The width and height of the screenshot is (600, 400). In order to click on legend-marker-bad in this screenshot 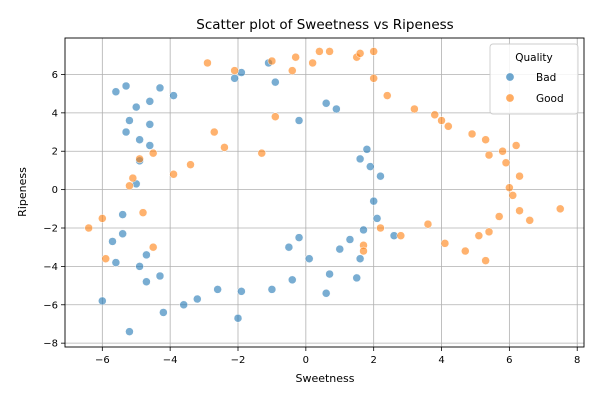, I will do `click(510, 77)`.